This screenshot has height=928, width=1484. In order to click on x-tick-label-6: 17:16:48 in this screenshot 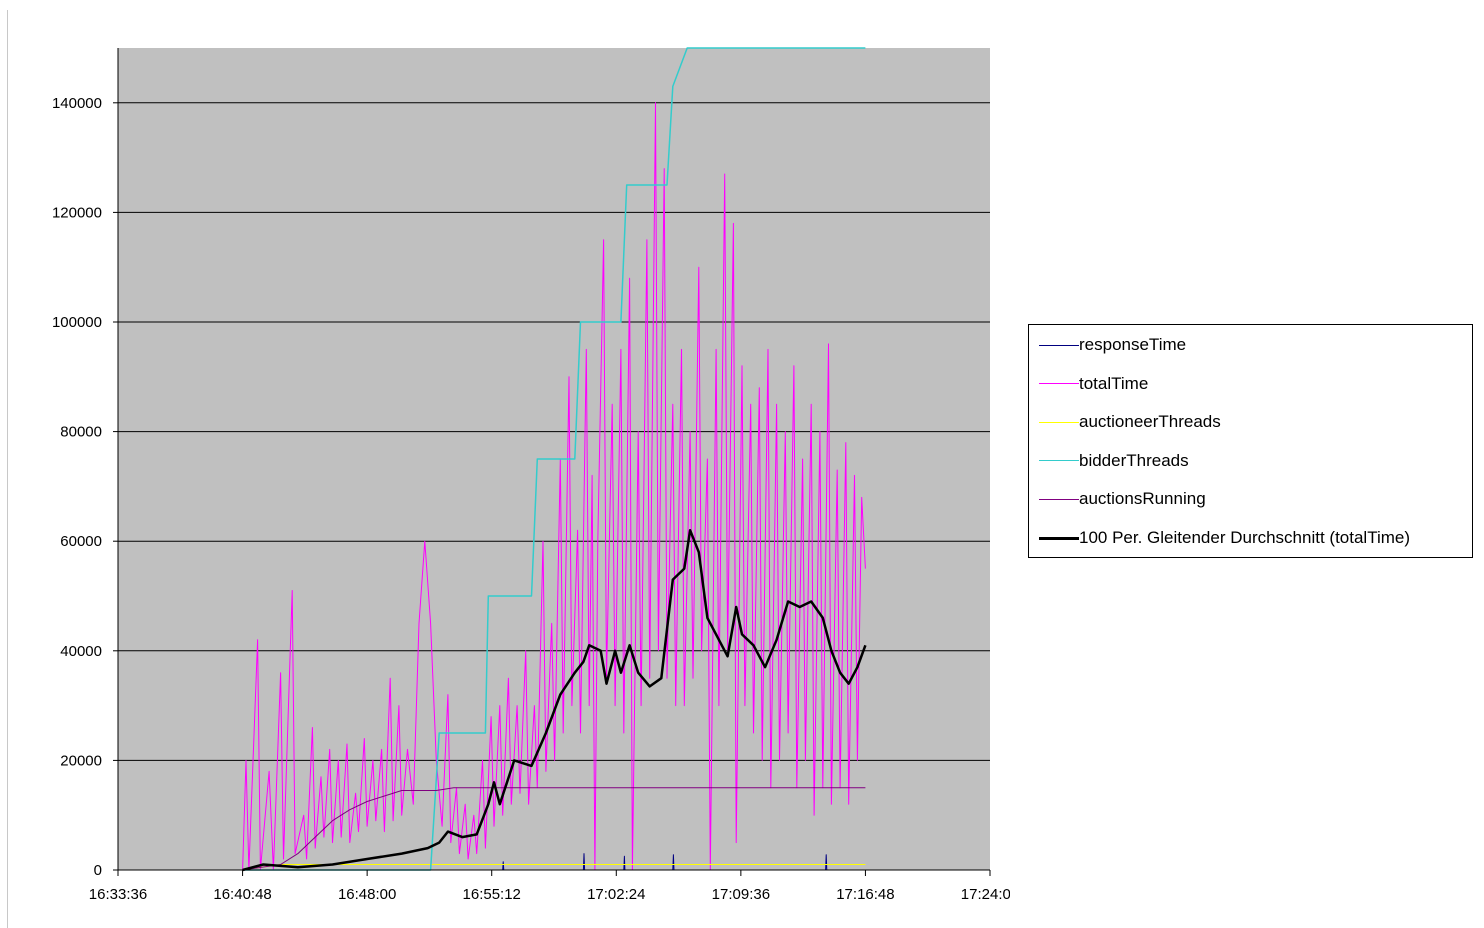, I will do `click(865, 894)`.